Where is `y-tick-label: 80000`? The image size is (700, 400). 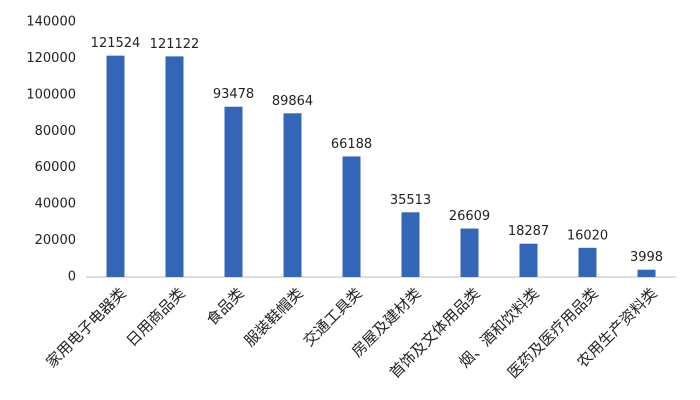 y-tick-label: 80000 is located at coordinates (55, 131).